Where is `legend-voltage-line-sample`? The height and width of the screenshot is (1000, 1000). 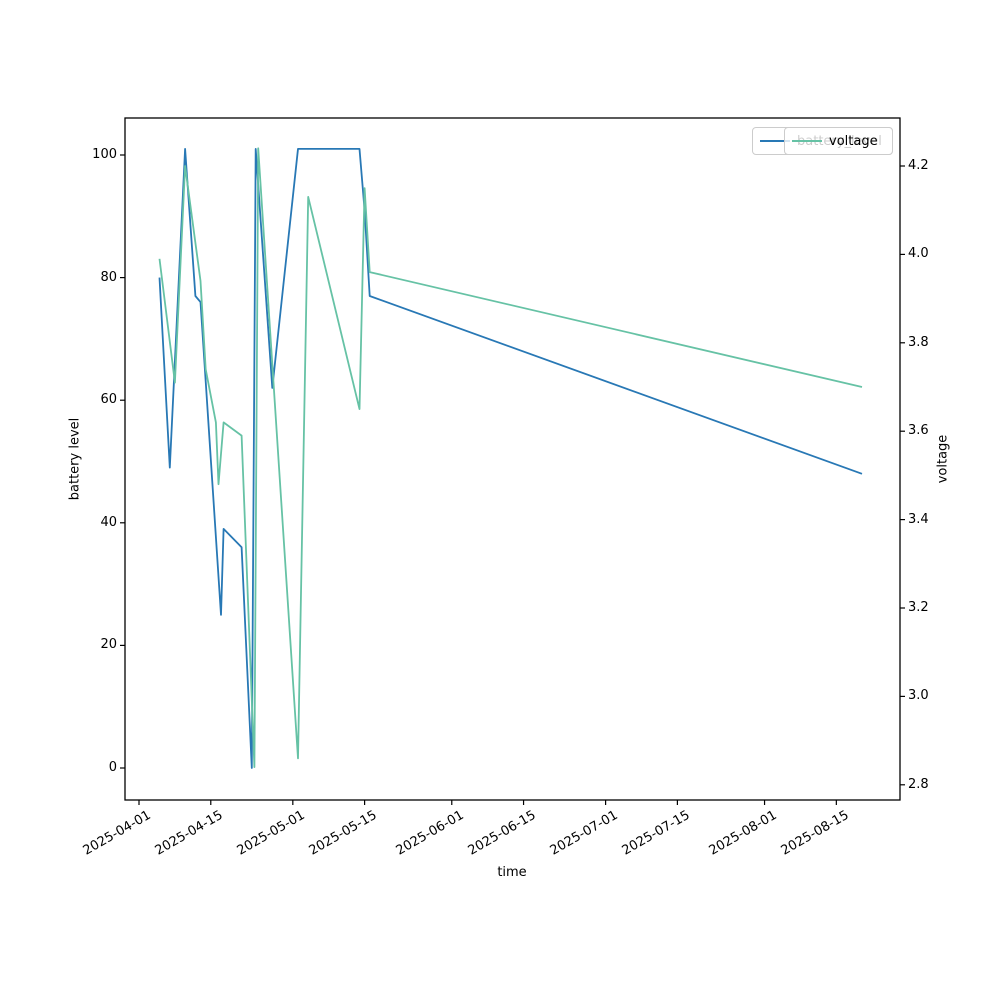
legend-voltage-line-sample is located at coordinates (807, 141).